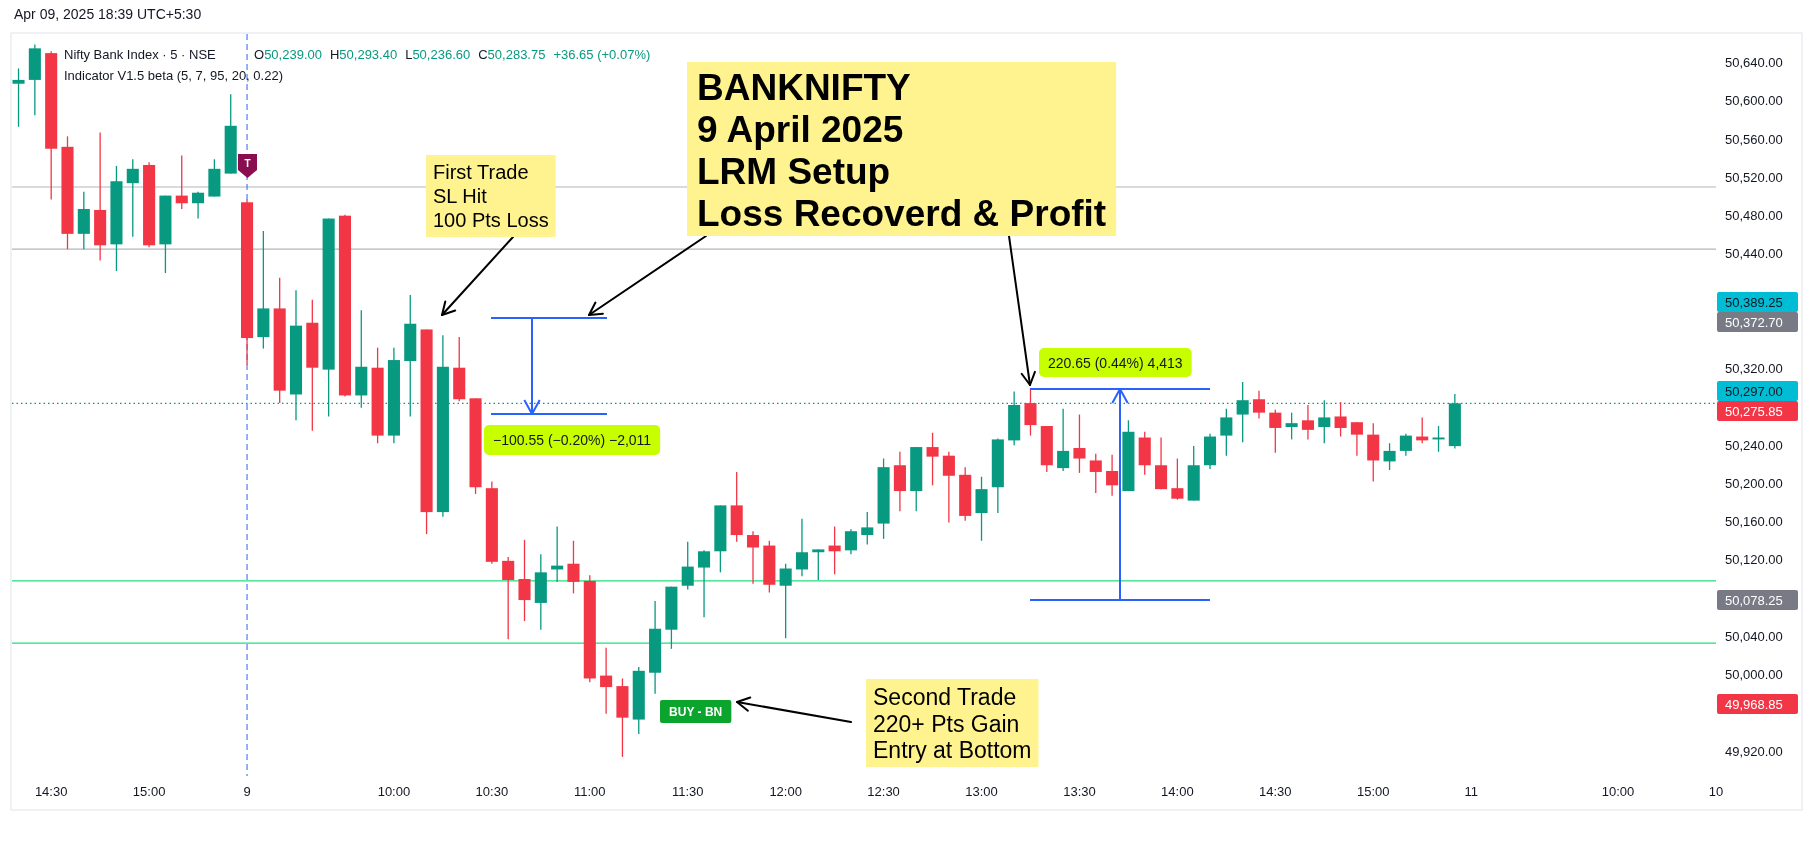 This screenshot has height=852, width=1815. I want to click on y-tick-label: 49,920.00, so click(1754, 751).